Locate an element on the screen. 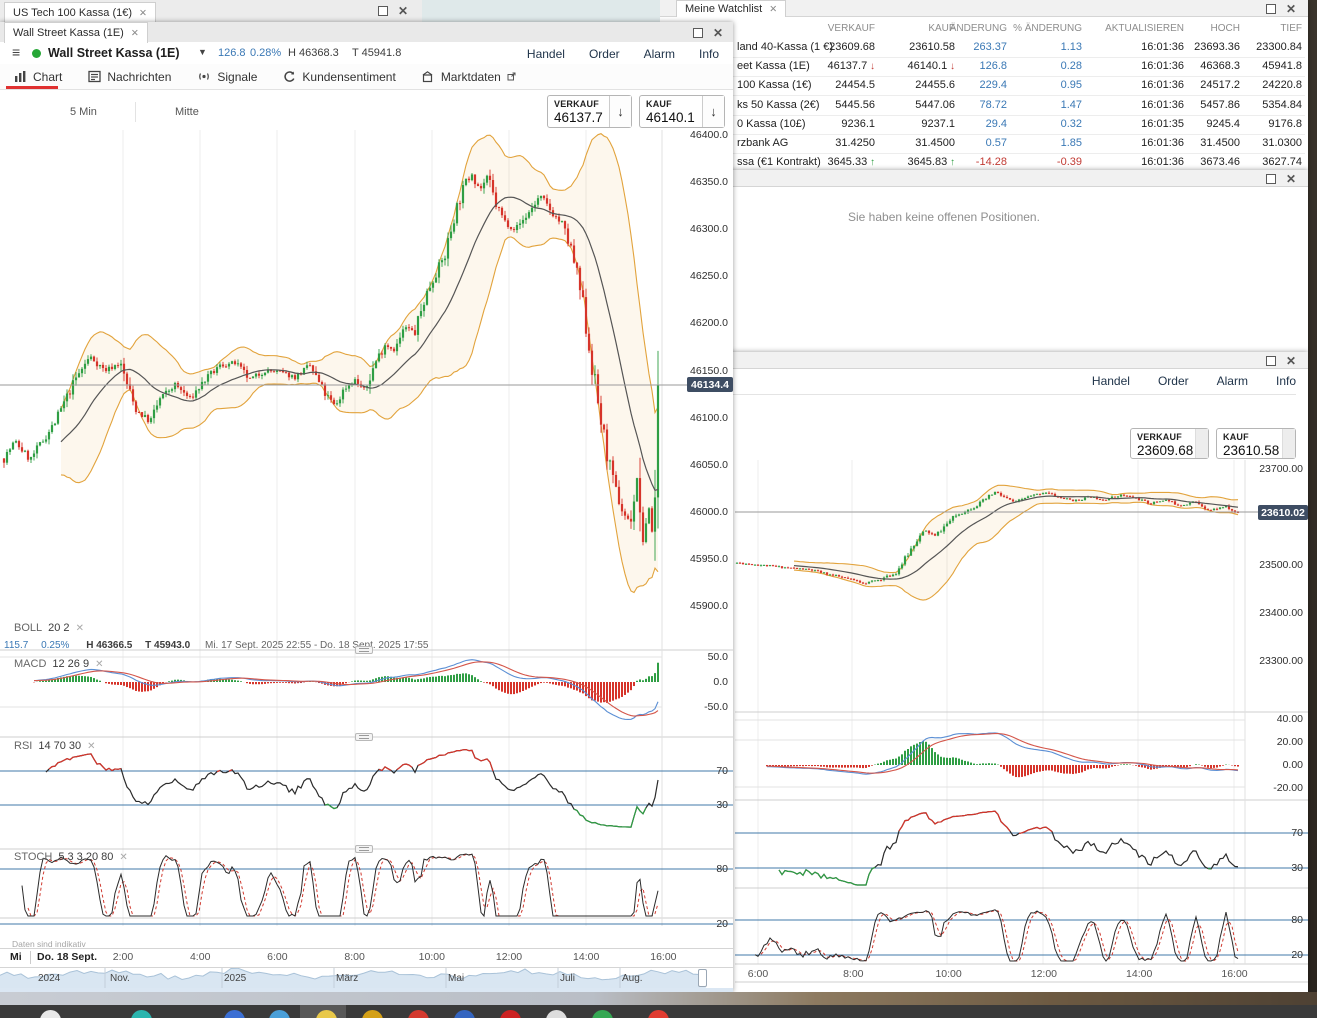  line-style-select: Mitte is located at coordinates (187, 112).